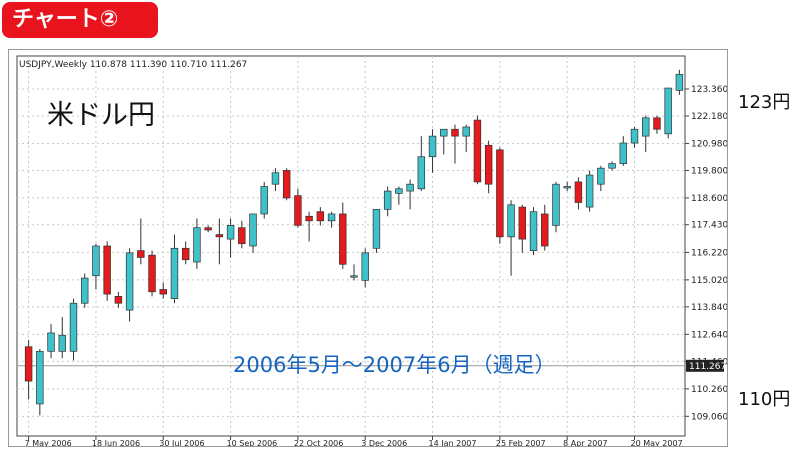 The image size is (800, 451). What do you see at coordinates (709, 335) in the screenshot?
I see `y-tick-label: 112.640` at bounding box center [709, 335].